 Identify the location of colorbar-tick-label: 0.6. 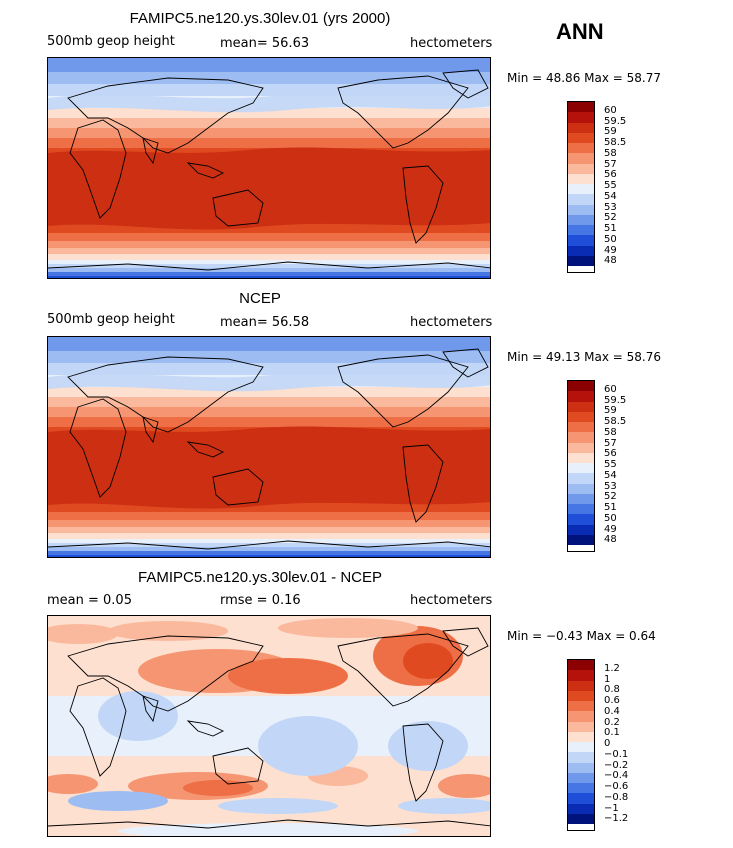
(612, 700).